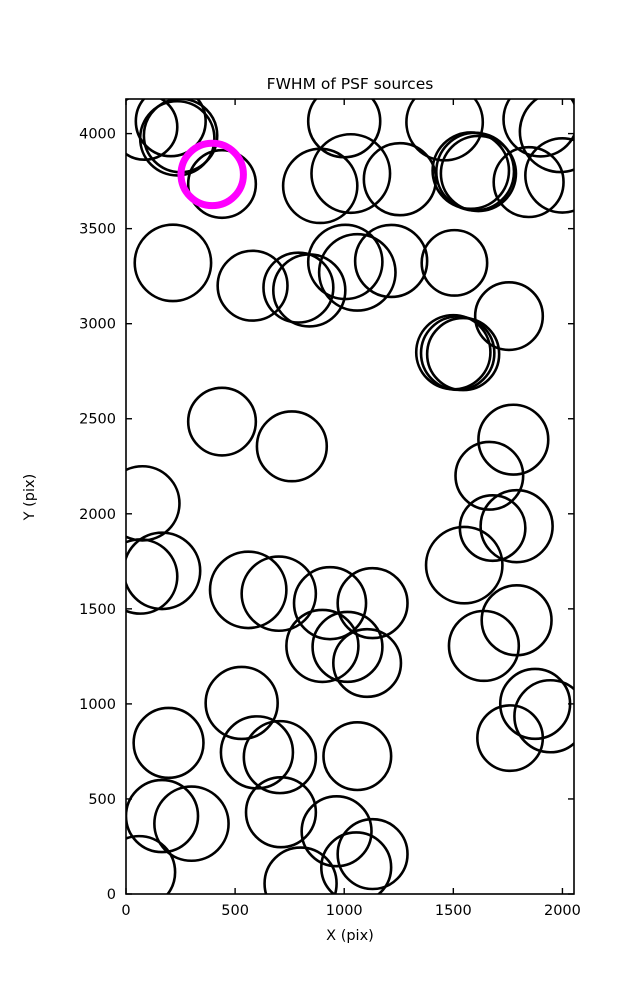 This screenshot has width=637, height=1000. Describe the element at coordinates (97, 705) in the screenshot. I see `y-tick-label: 1000` at that location.